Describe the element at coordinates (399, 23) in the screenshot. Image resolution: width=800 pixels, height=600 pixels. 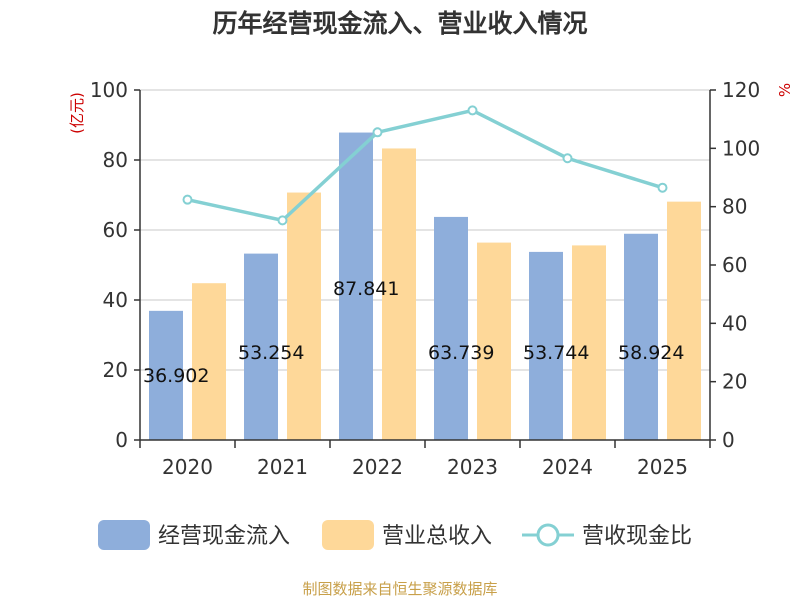
I see `chart-title: 历年经营现金流入、营业收入情况` at that location.